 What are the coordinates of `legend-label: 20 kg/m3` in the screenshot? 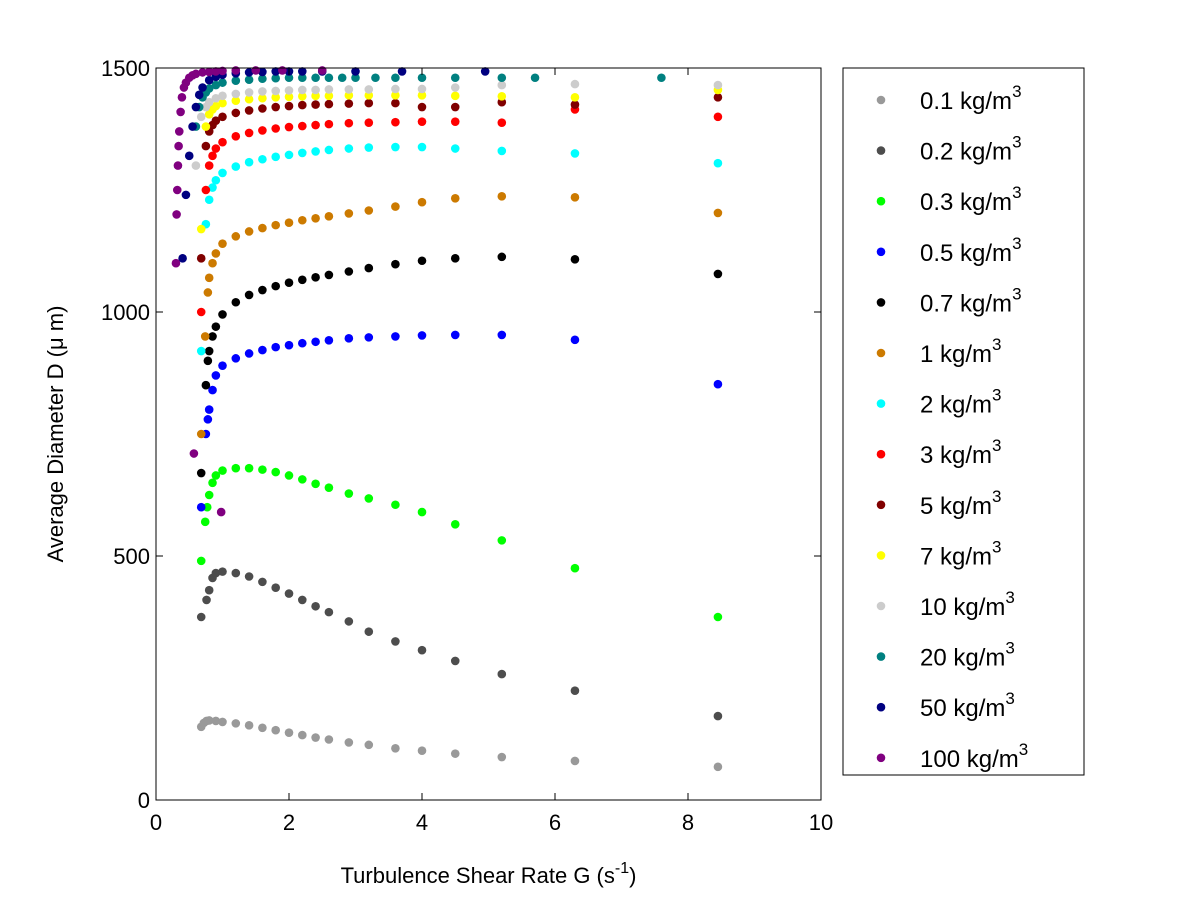 It's located at (967, 655).